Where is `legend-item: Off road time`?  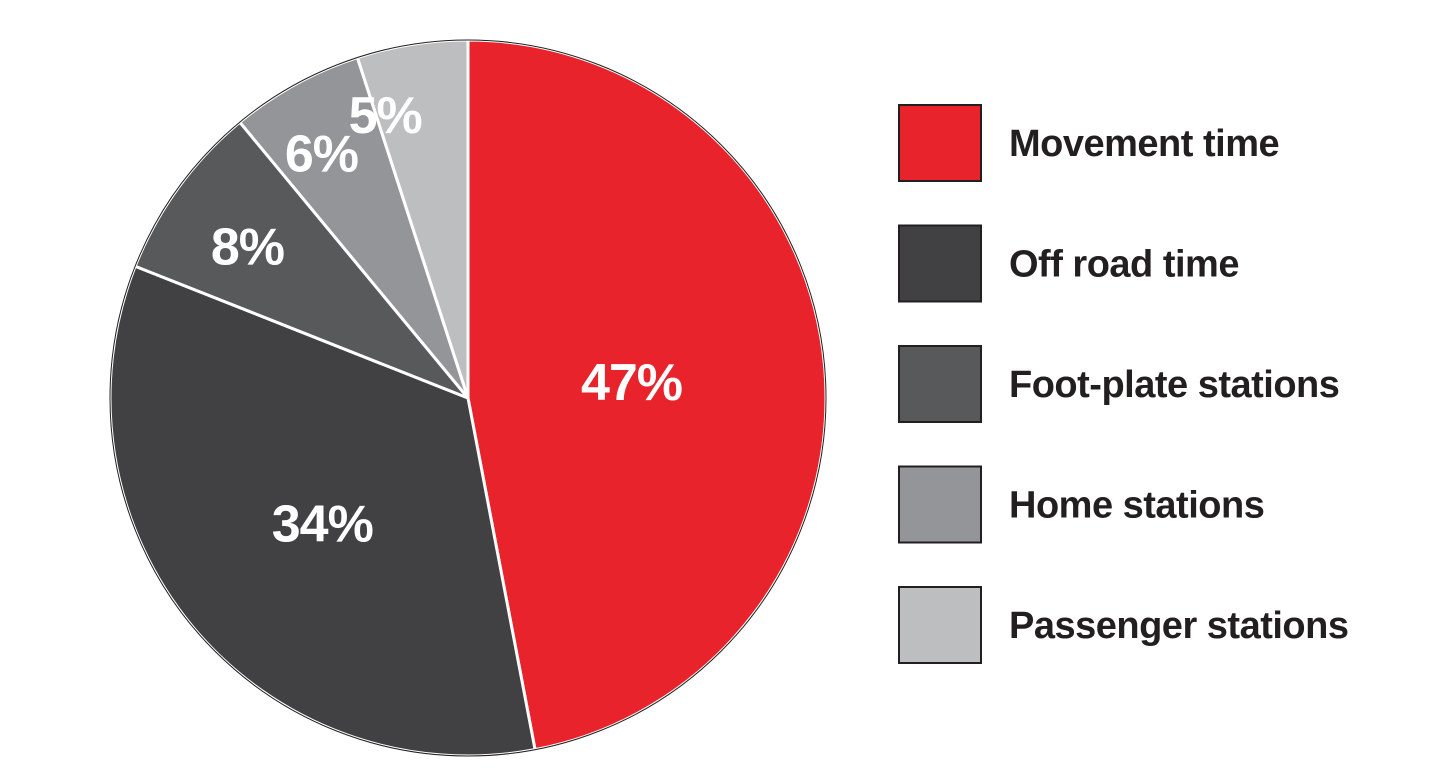 legend-item: Off road time is located at coordinates (1068, 263).